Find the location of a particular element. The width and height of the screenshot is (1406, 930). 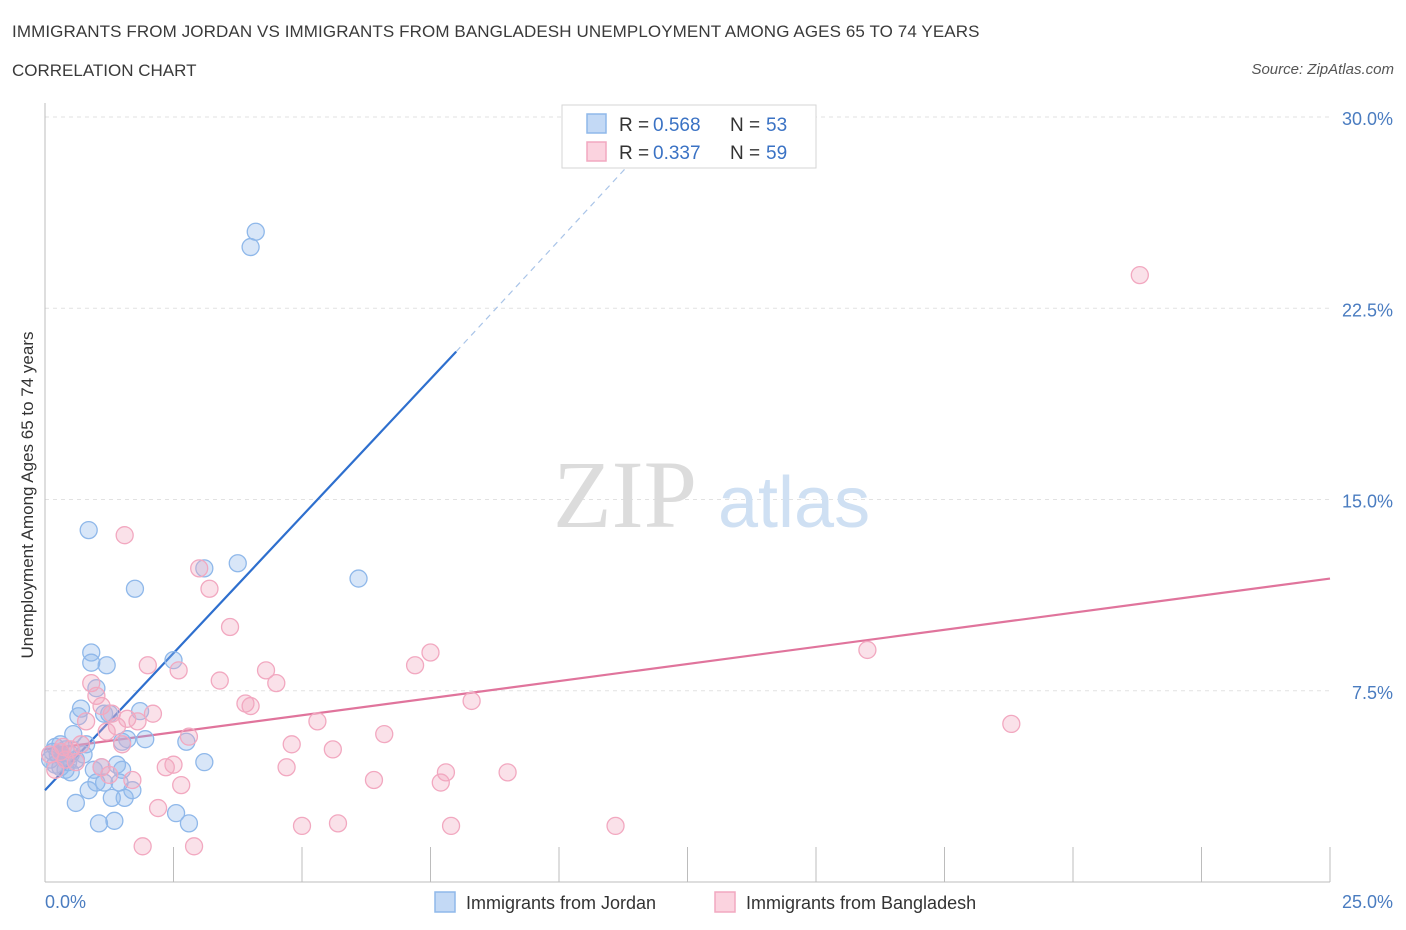

legend-n-value-jordan: 53 is located at coordinates (776, 125).